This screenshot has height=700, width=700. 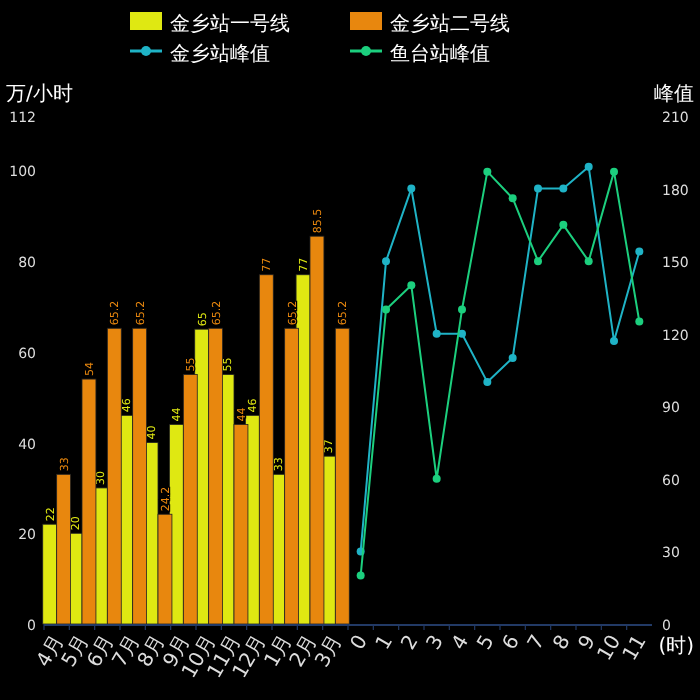 What do you see at coordinates (537, 643) in the screenshot?
I see `x-tick-label: 7` at bounding box center [537, 643].